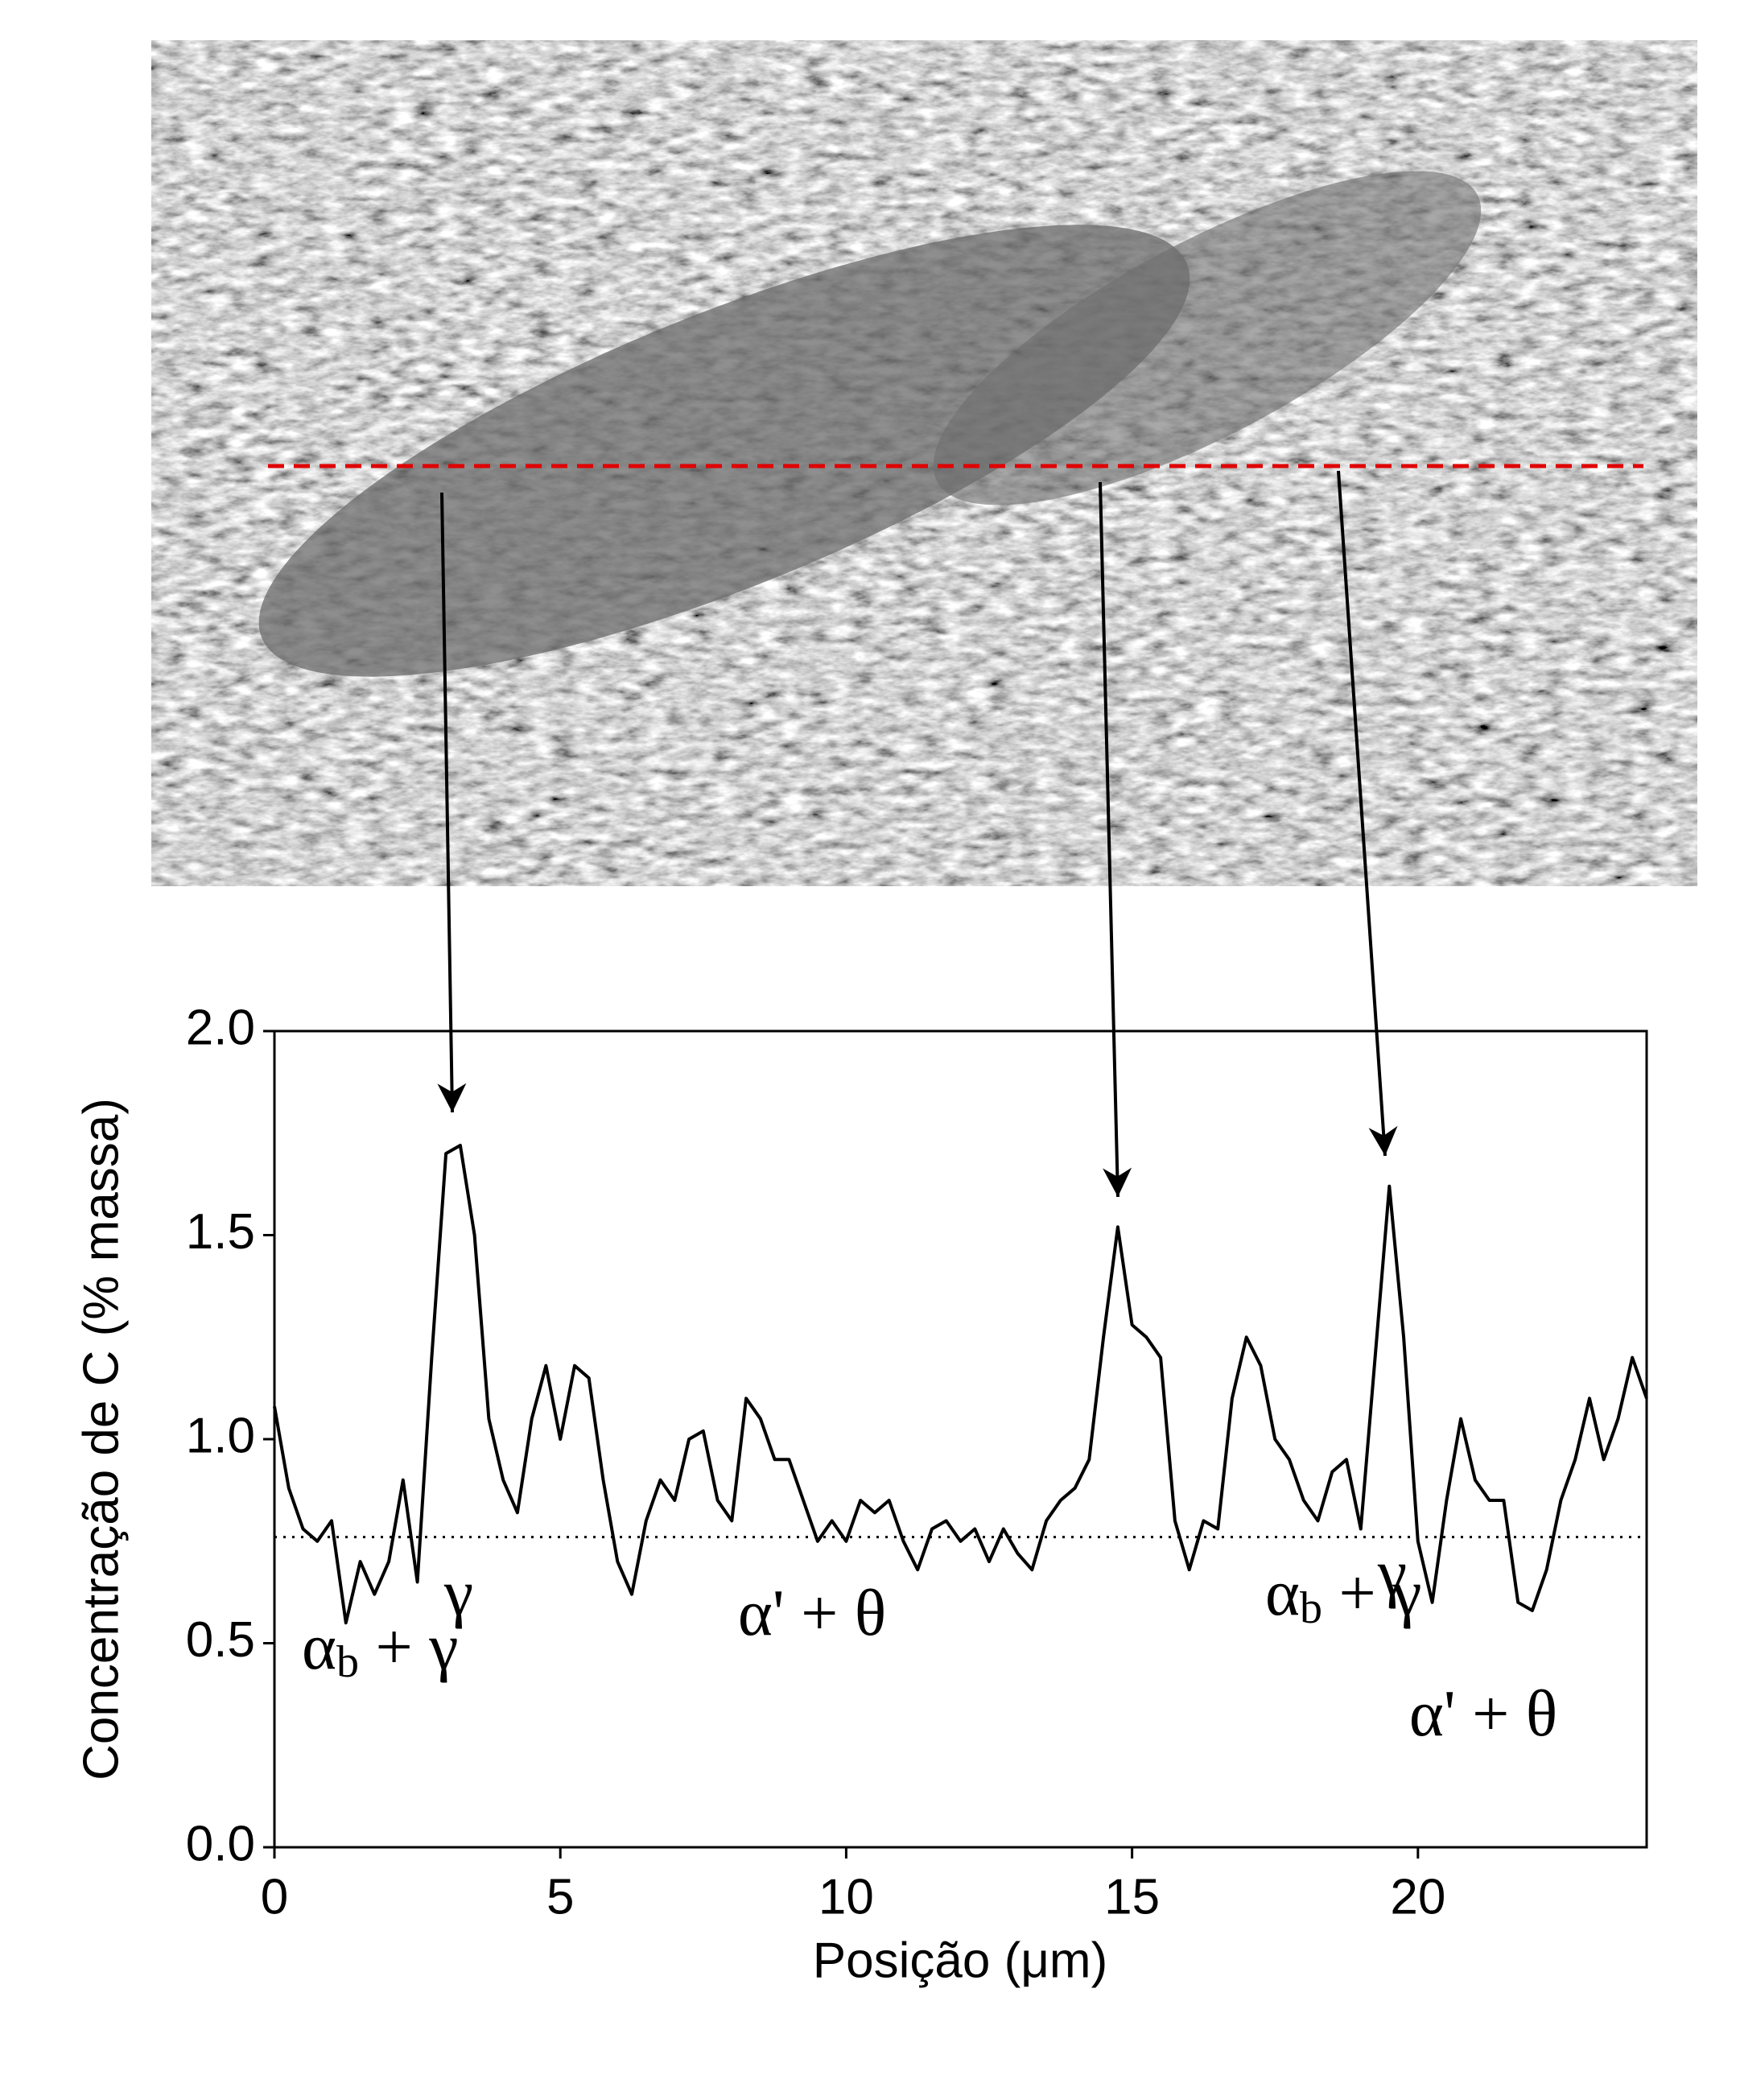 The width and height of the screenshot is (1740, 2100). What do you see at coordinates (220, 1027) in the screenshot?
I see `y-tick-label: 2.0` at bounding box center [220, 1027].